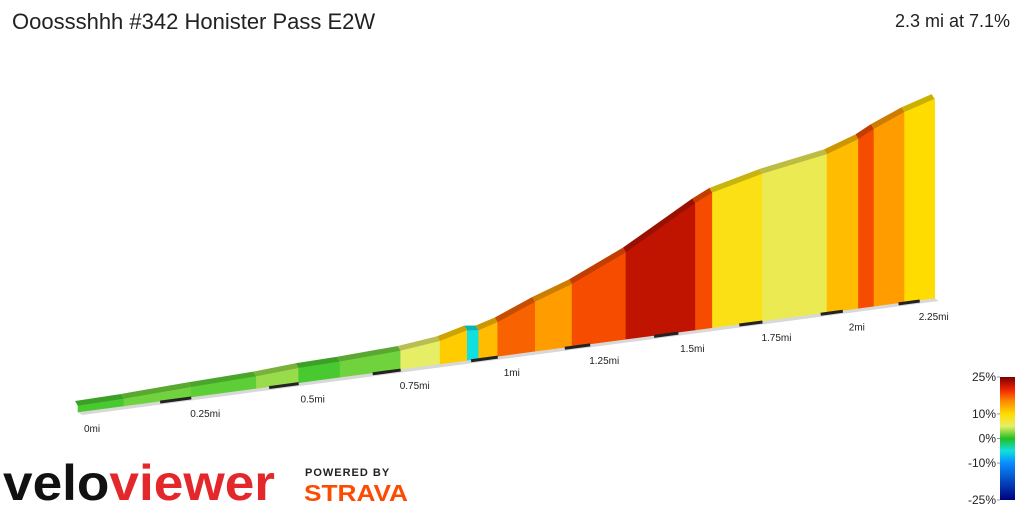 This screenshot has width=1024, height=512. Describe the element at coordinates (984, 414) in the screenshot. I see `colorbar-label: 10%` at that location.